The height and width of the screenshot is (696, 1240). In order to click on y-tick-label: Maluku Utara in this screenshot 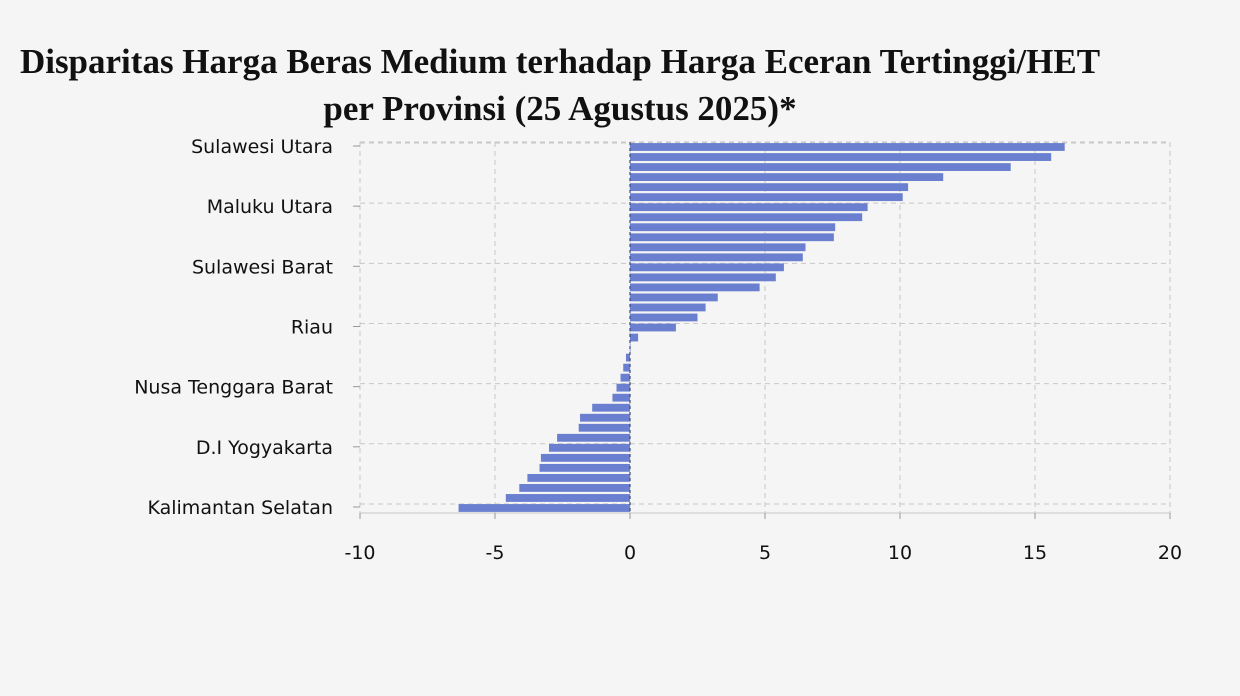, I will do `click(270, 207)`.